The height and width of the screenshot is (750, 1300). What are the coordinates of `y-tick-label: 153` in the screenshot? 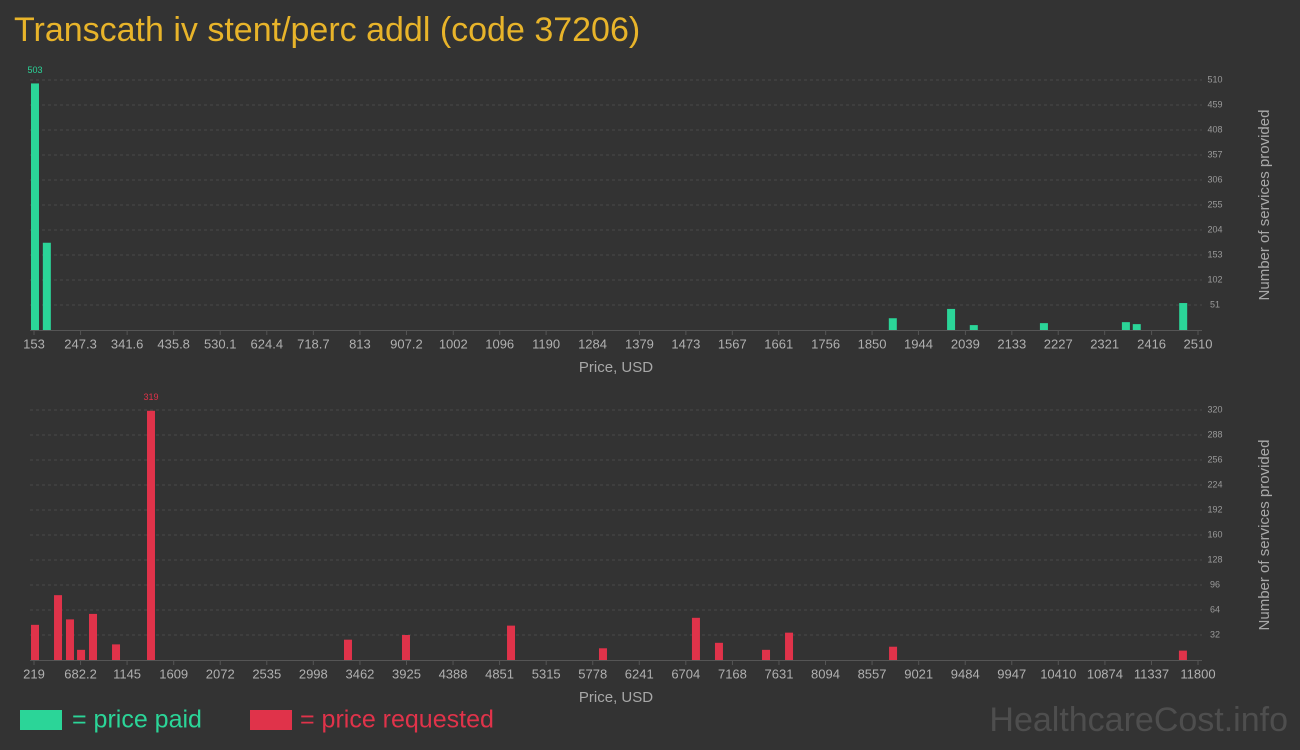 It's located at (1214, 254).